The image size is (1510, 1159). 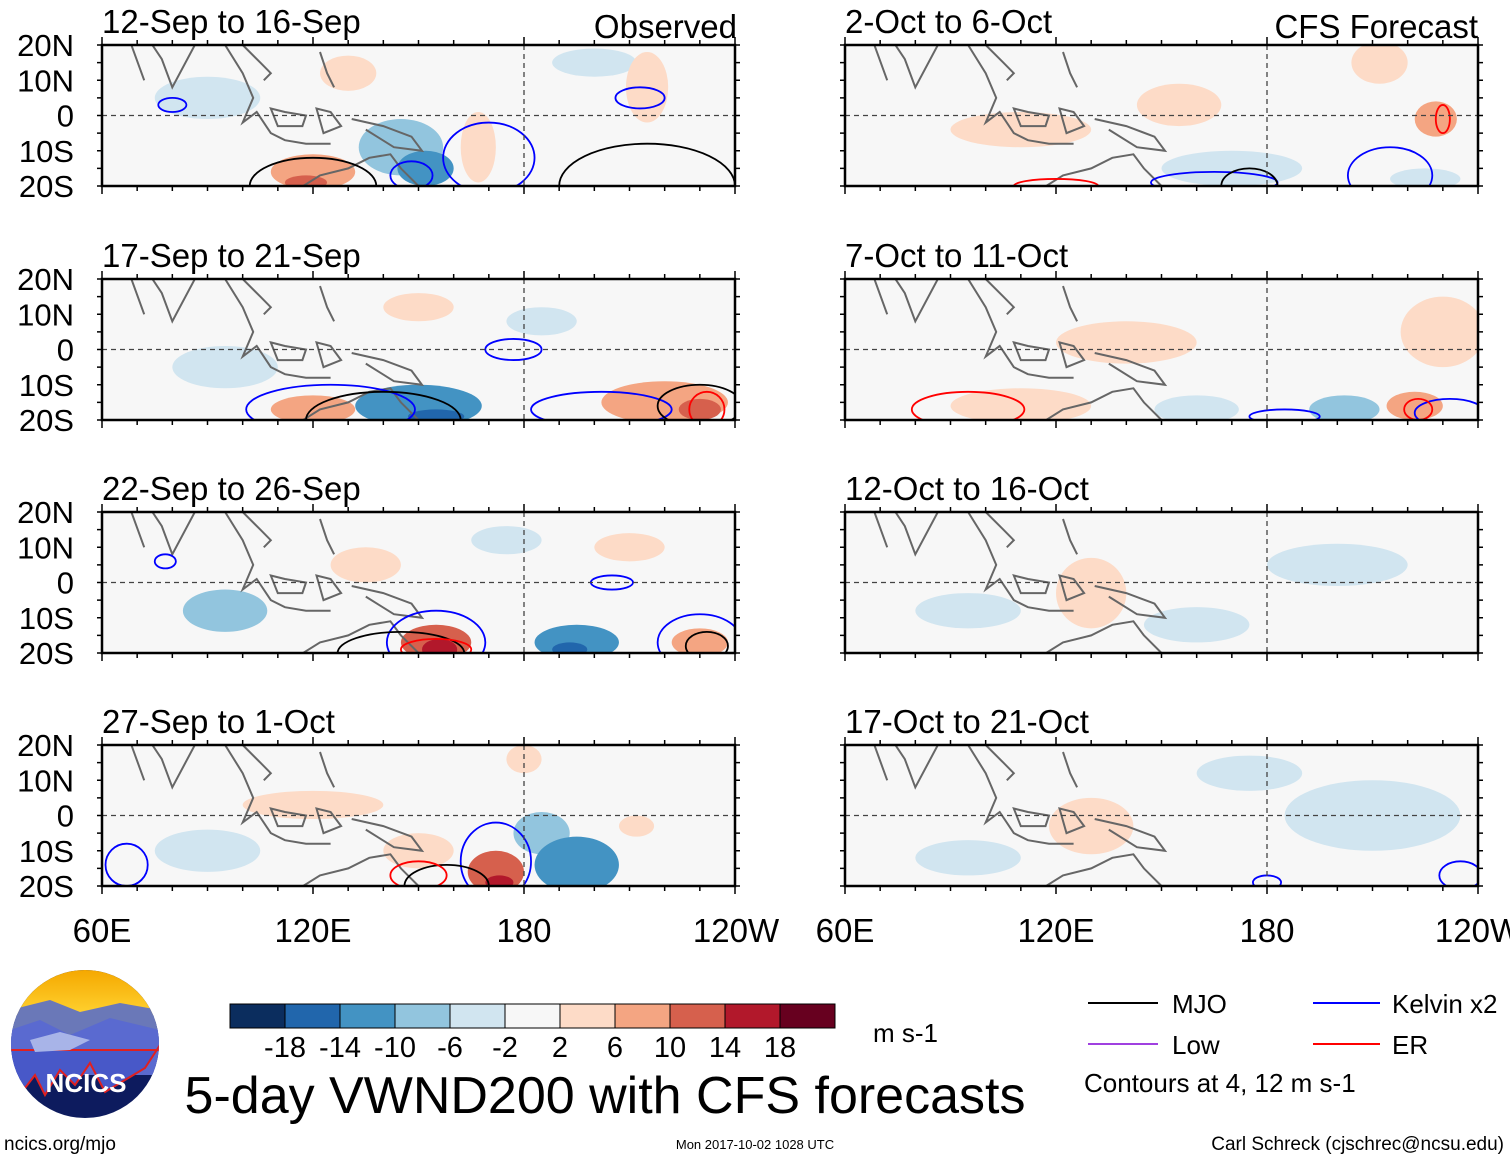 I want to click on map-panel: 2-Oct to 6-Oct, so click(x=1161, y=98).